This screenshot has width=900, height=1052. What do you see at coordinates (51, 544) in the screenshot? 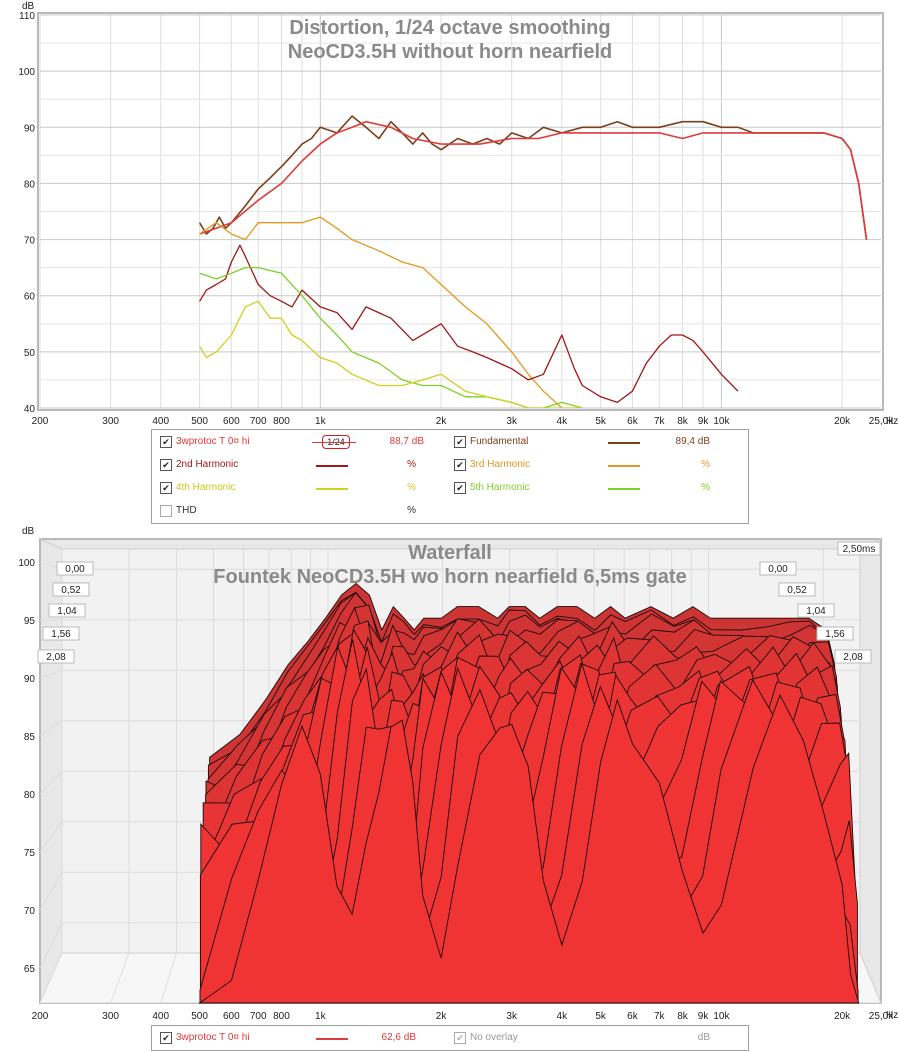
I see `box-edge` at bounding box center [51, 544].